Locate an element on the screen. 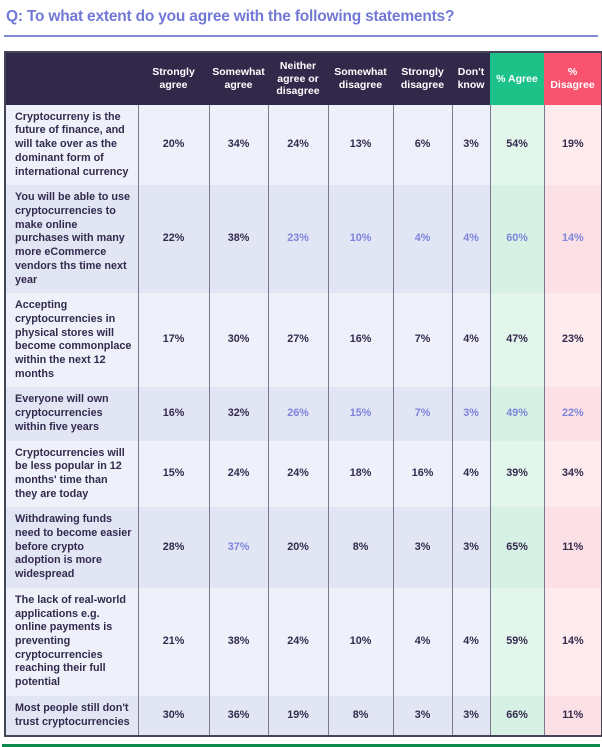  value-cell-somewhat-disagree: 15% is located at coordinates (360, 414).